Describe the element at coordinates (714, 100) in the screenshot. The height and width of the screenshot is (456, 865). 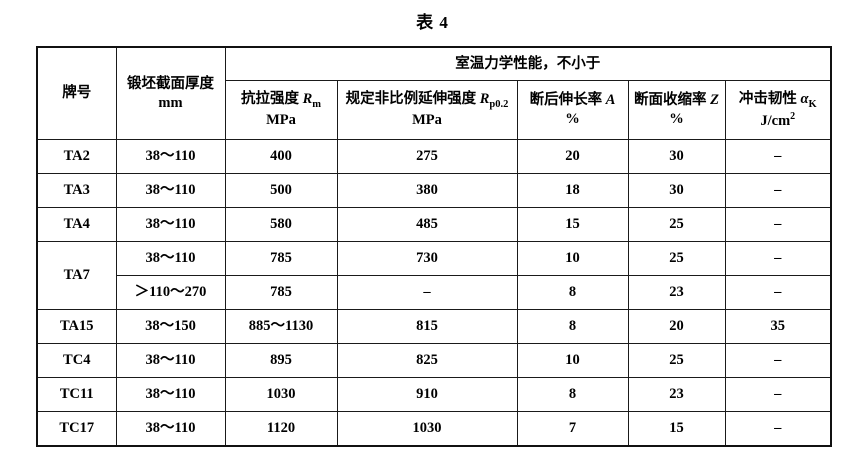
I see `header-reduction-symbol: Z` at that location.